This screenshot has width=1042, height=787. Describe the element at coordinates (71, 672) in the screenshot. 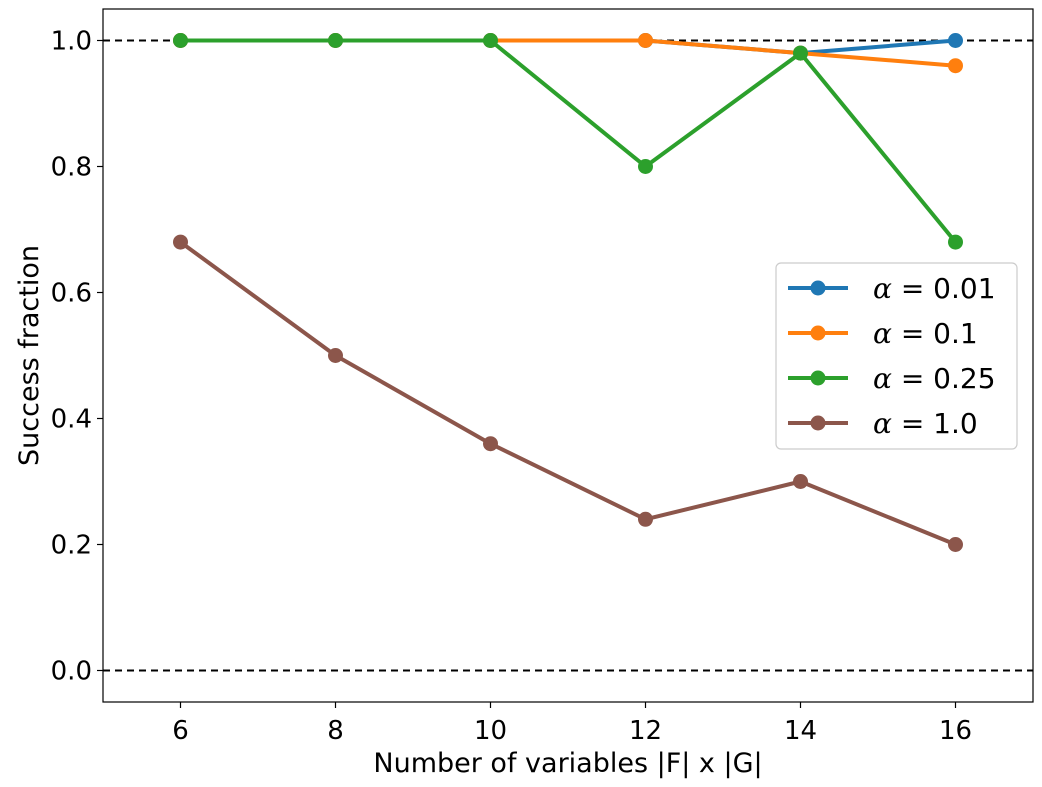

I see `y-tick-label: 0.0` at that location.